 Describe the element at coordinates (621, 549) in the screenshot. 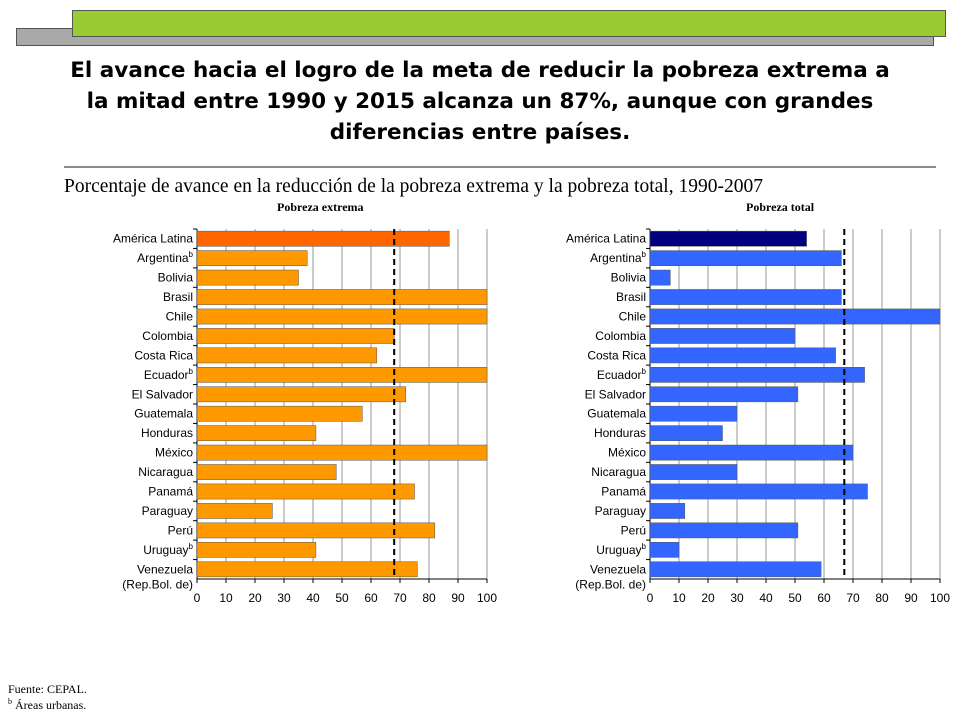

I see `total-category-label: Uruguayb` at that location.